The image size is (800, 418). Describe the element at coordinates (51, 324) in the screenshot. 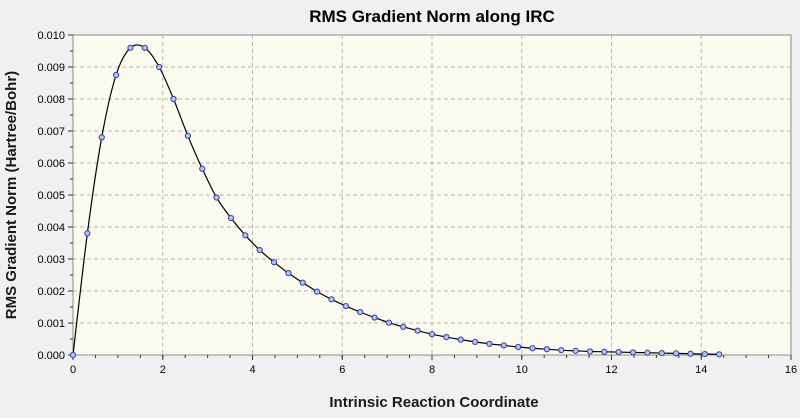

I see `y-tick-label: 0.001` at that location.